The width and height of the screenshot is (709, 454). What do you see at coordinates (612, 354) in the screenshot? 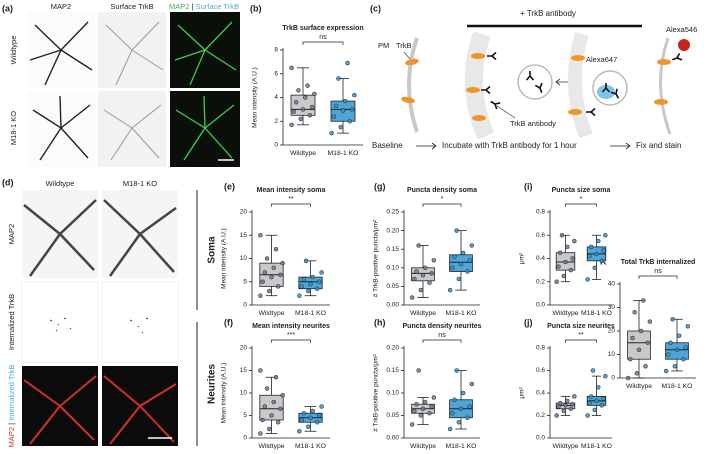
I see `y-tick-label: 10` at bounding box center [612, 354].